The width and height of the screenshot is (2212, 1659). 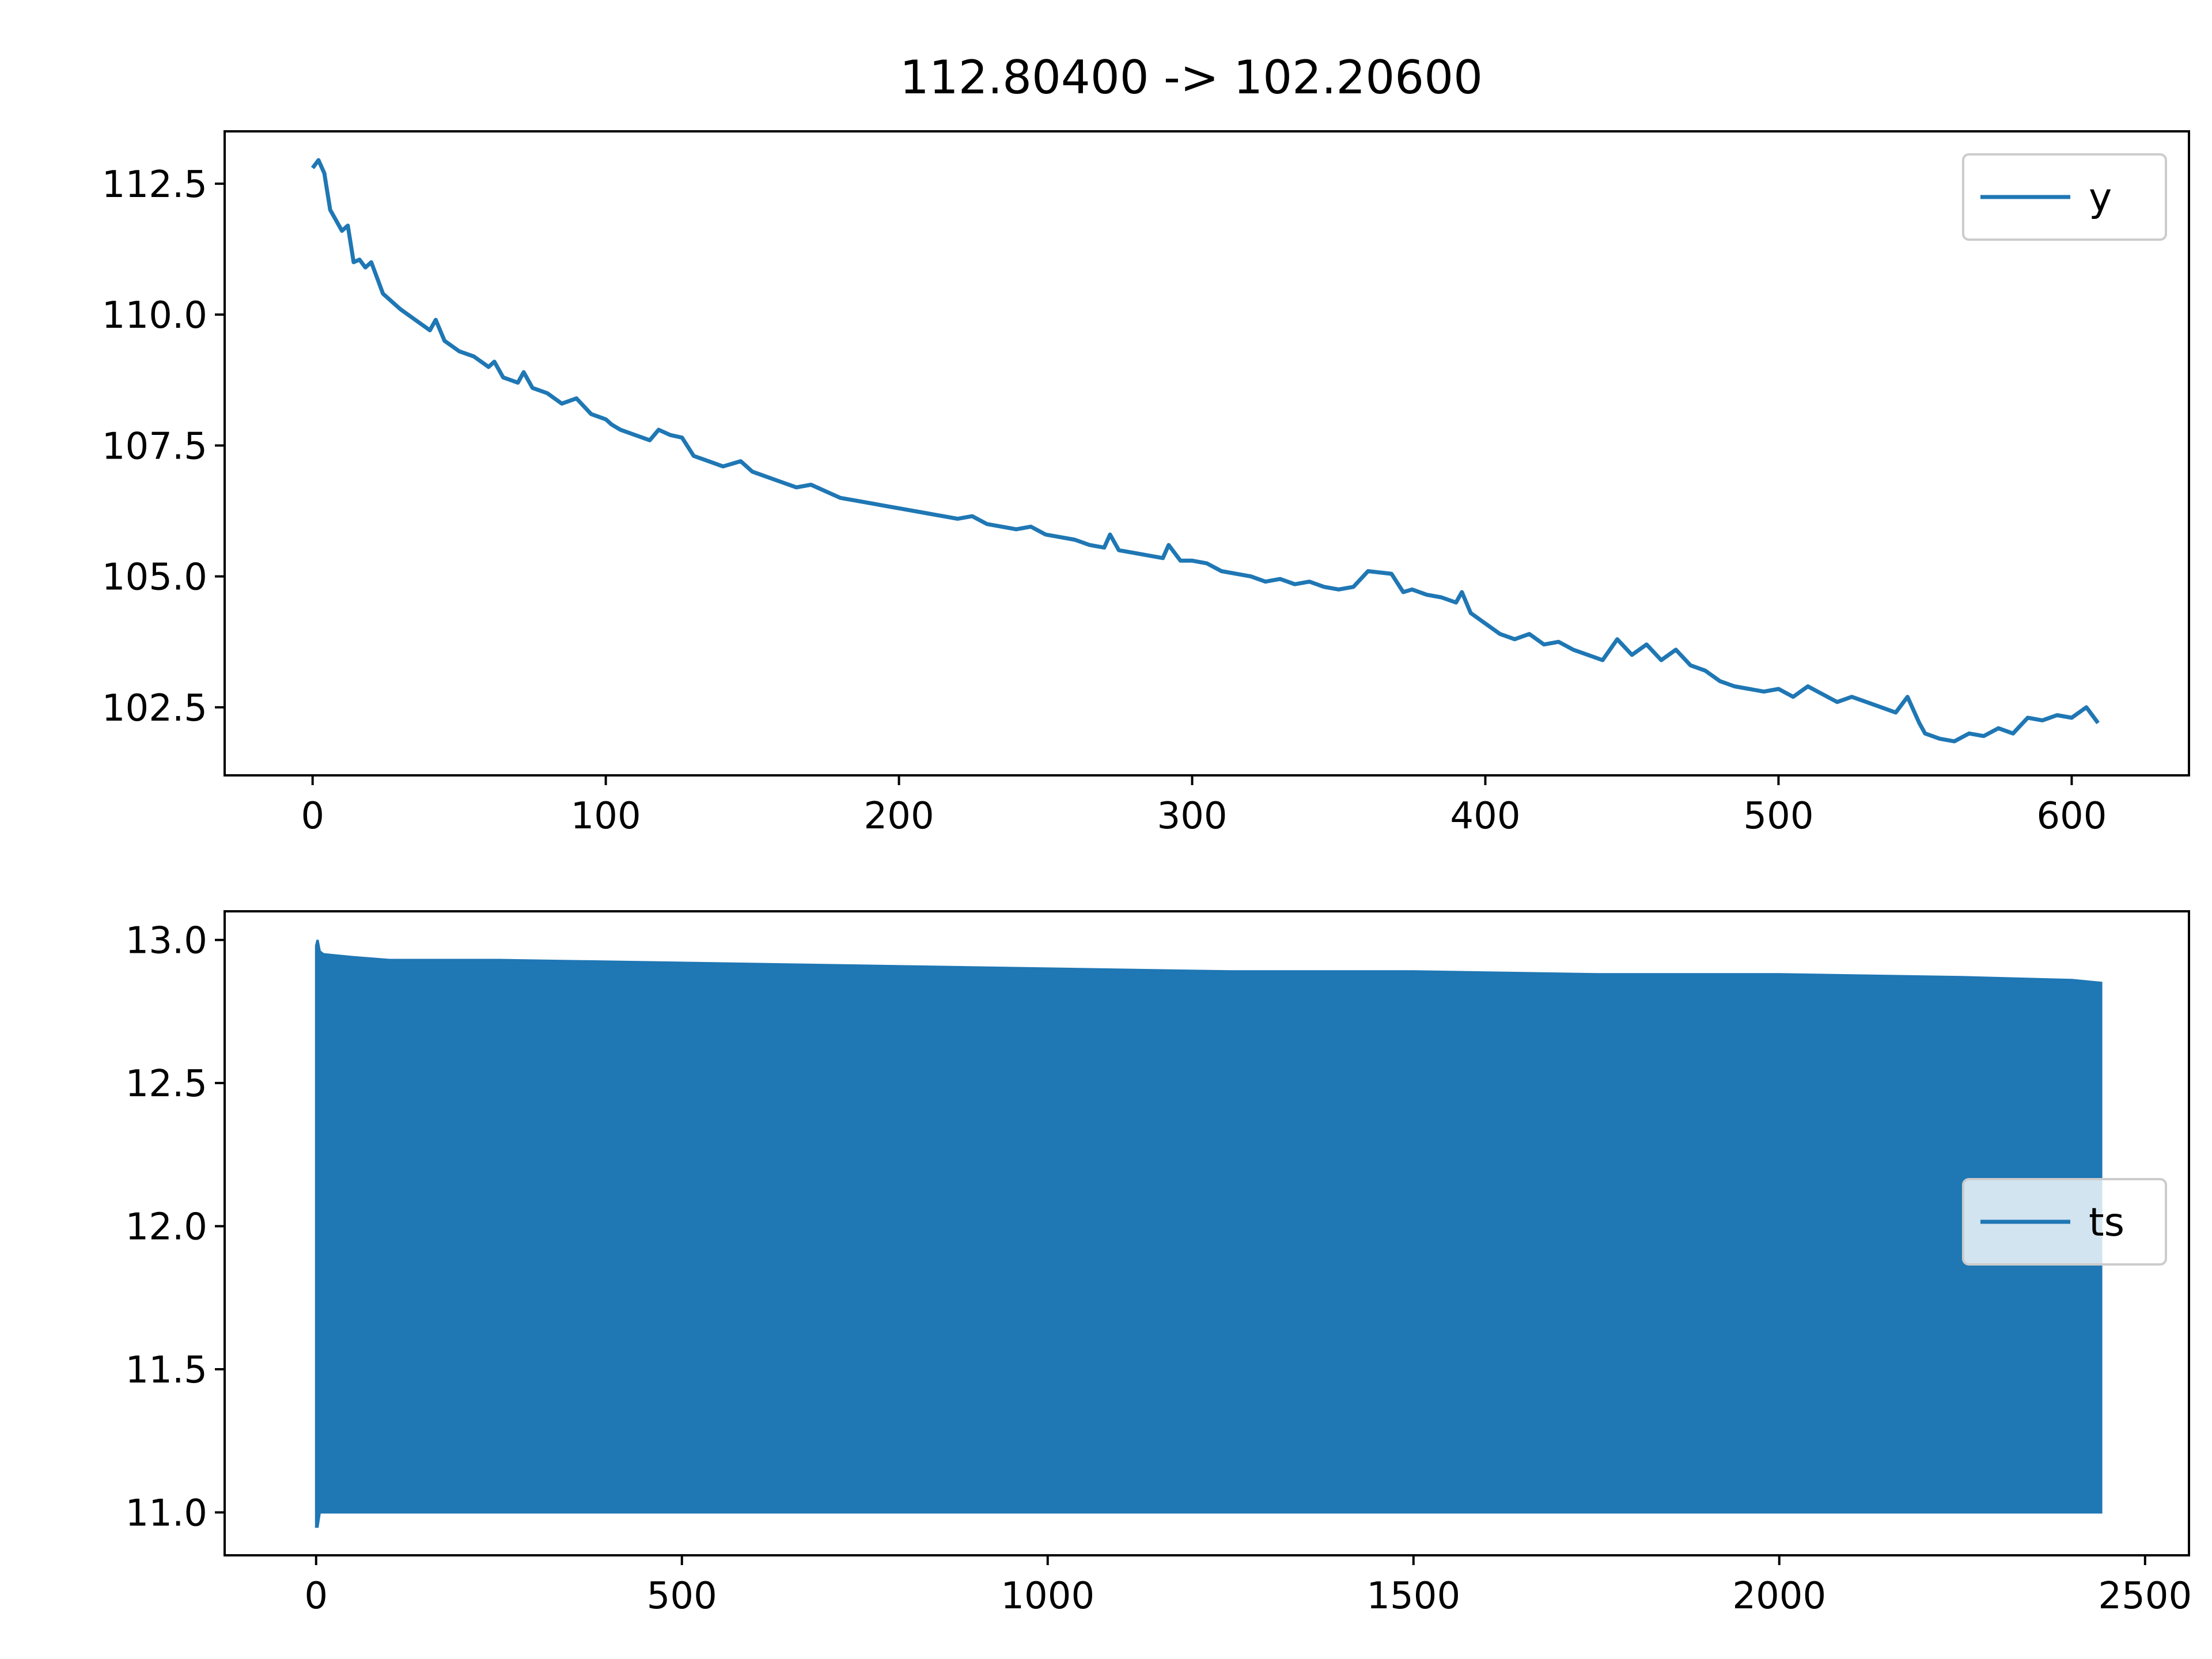 I want to click on legend: y, so click(x=2064, y=197).